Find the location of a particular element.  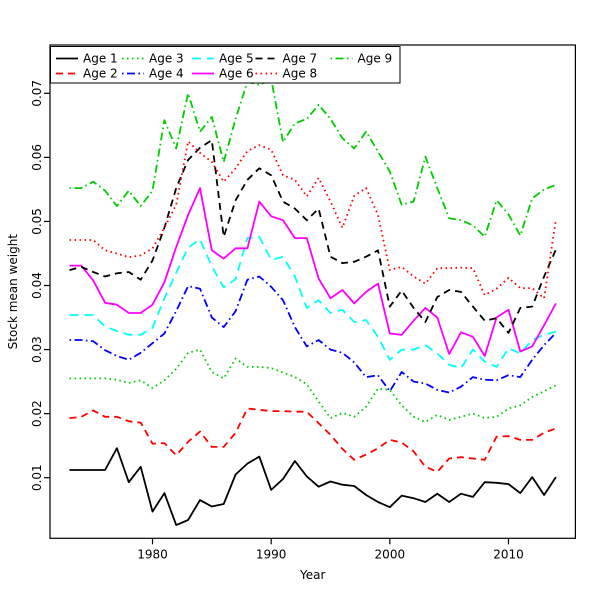

legend-entry-age-6: Age 6 is located at coordinates (223, 74).